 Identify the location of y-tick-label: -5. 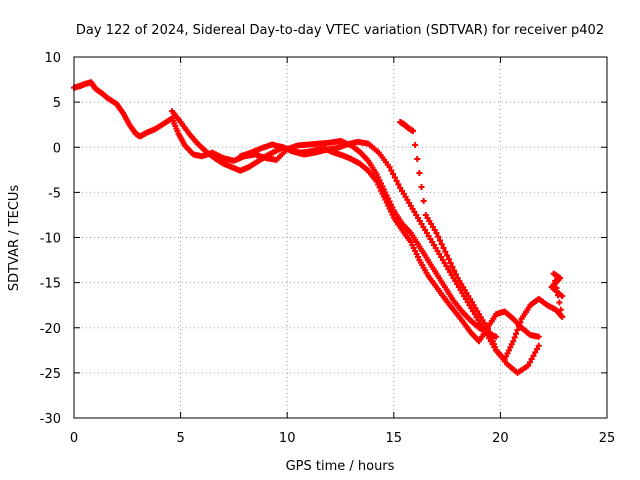
(54, 193).